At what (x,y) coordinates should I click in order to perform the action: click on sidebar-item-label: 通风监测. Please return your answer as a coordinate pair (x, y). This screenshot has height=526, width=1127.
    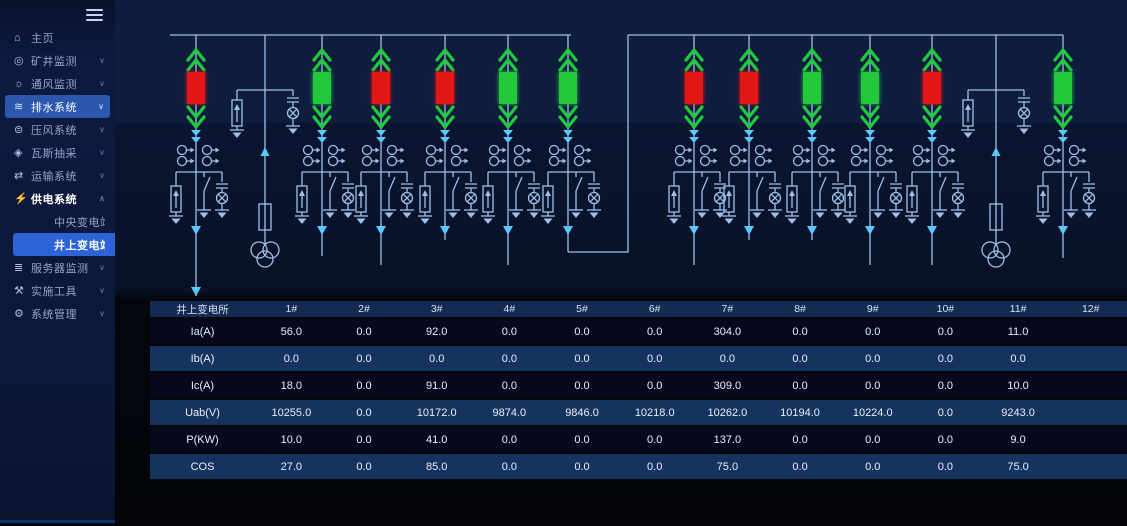
    Looking at the image, I should click on (54, 84).